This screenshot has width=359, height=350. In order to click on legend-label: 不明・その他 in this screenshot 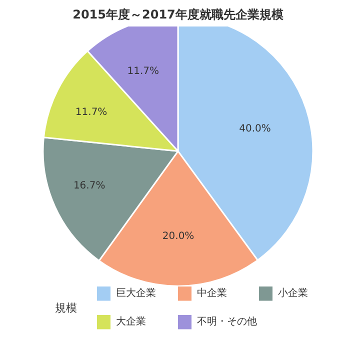, I will do `click(226, 322)`.